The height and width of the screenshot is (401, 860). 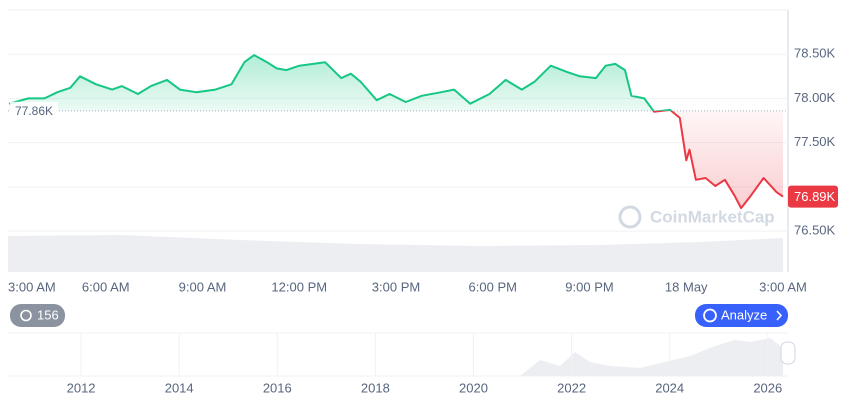 What do you see at coordinates (473, 387) in the screenshot?
I see `navigator-tick-label: 2020` at bounding box center [473, 387].